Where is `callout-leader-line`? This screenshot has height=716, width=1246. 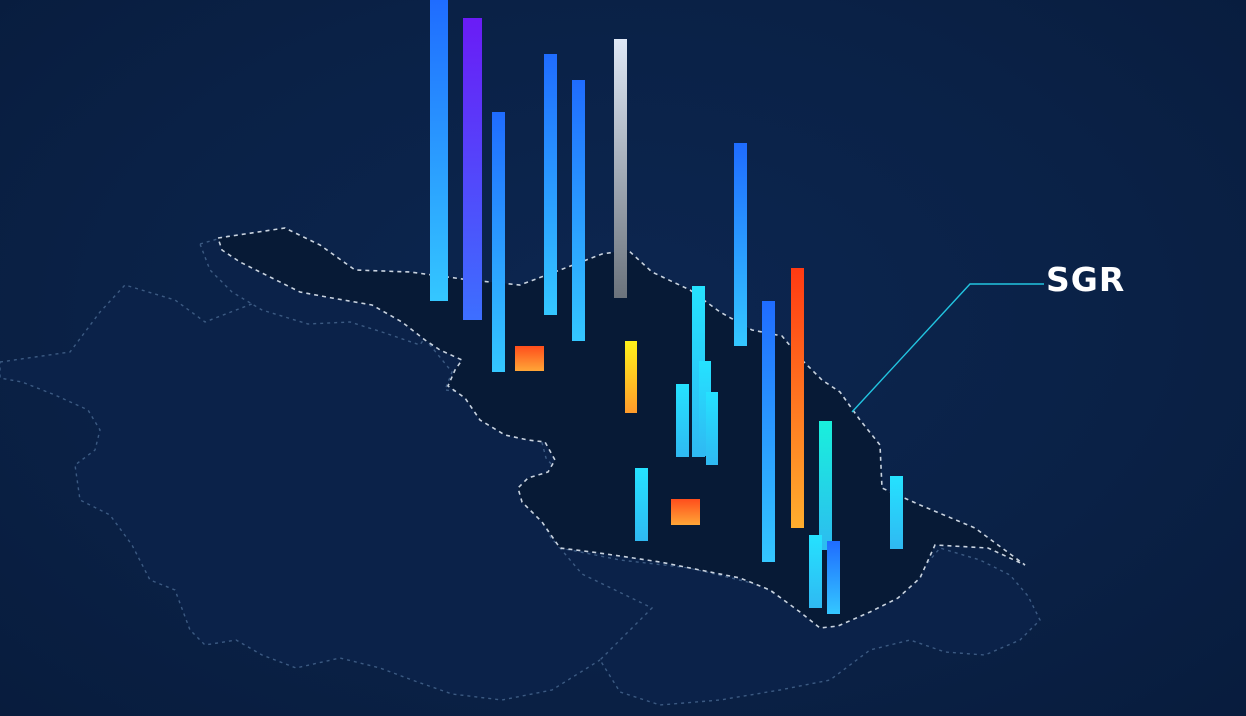
callout-leader-line is located at coordinates (947, 348).